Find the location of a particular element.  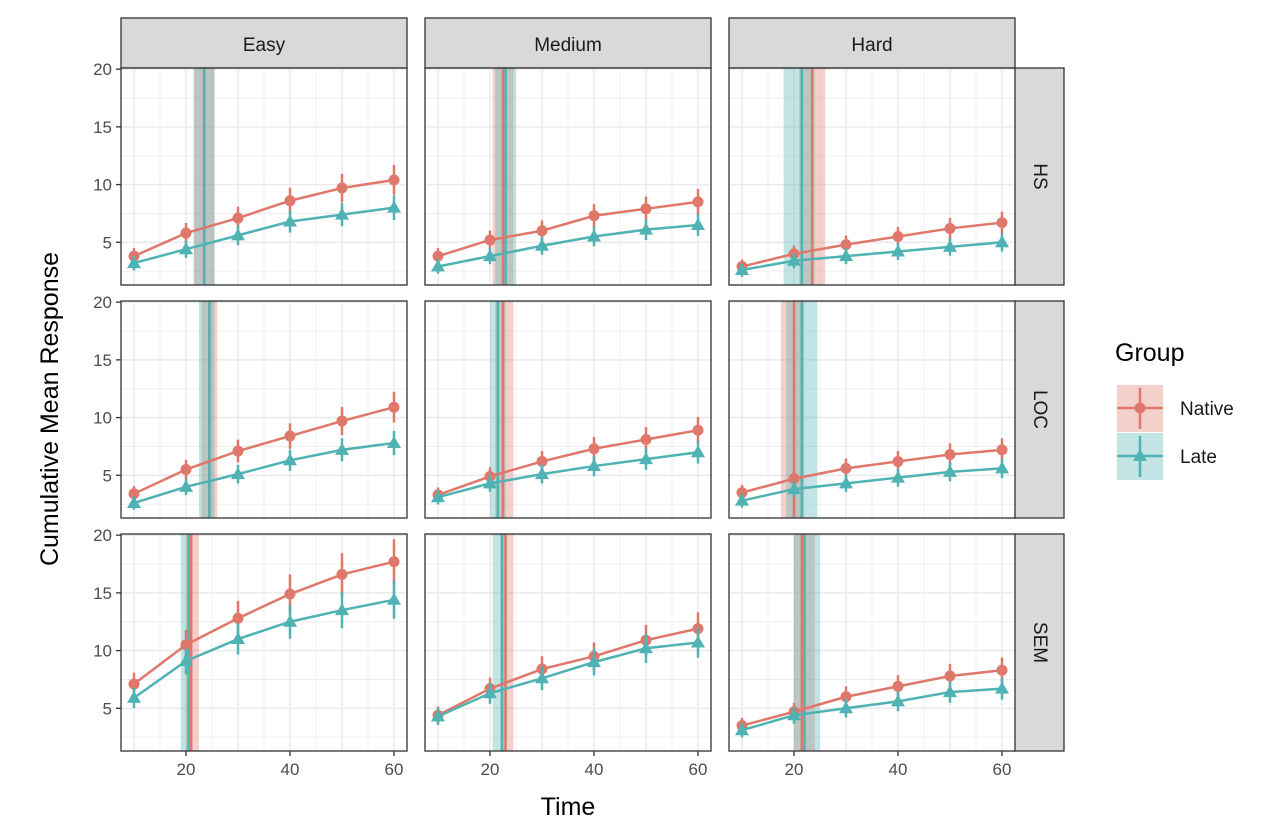

legend-key-point is located at coordinates (1140, 455).